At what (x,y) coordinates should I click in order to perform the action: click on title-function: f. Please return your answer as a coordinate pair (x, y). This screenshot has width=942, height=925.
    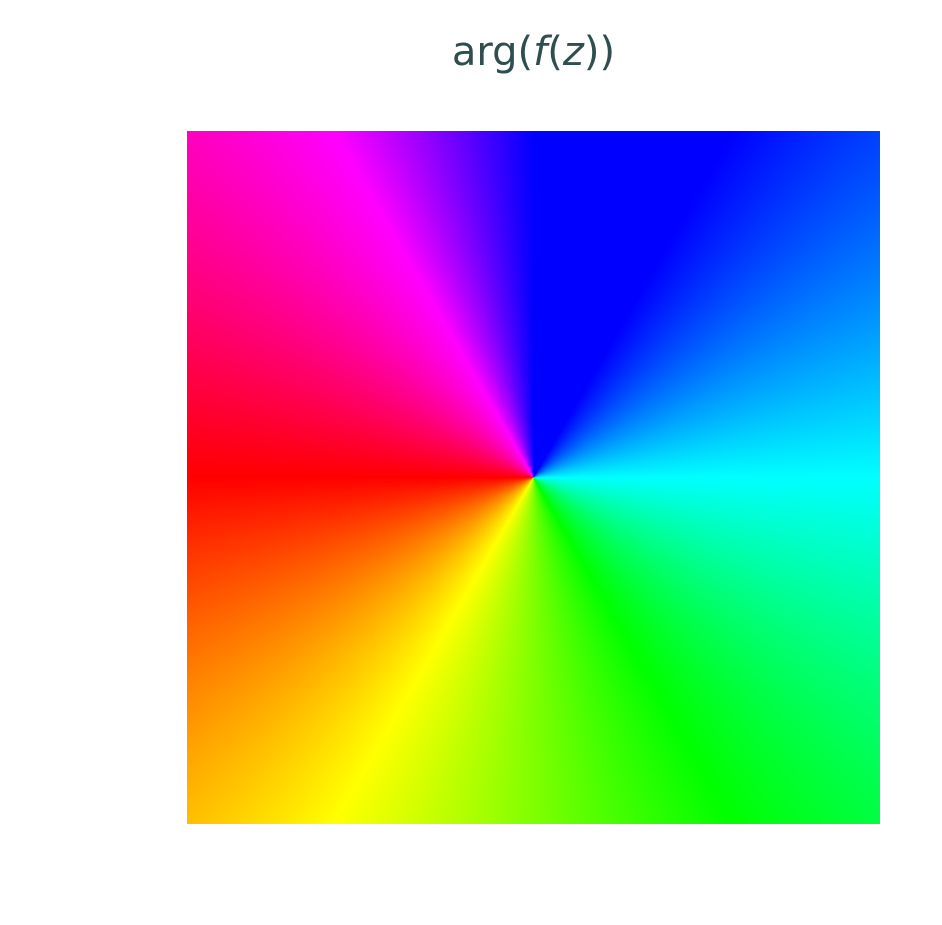
    Looking at the image, I should click on (540, 52).